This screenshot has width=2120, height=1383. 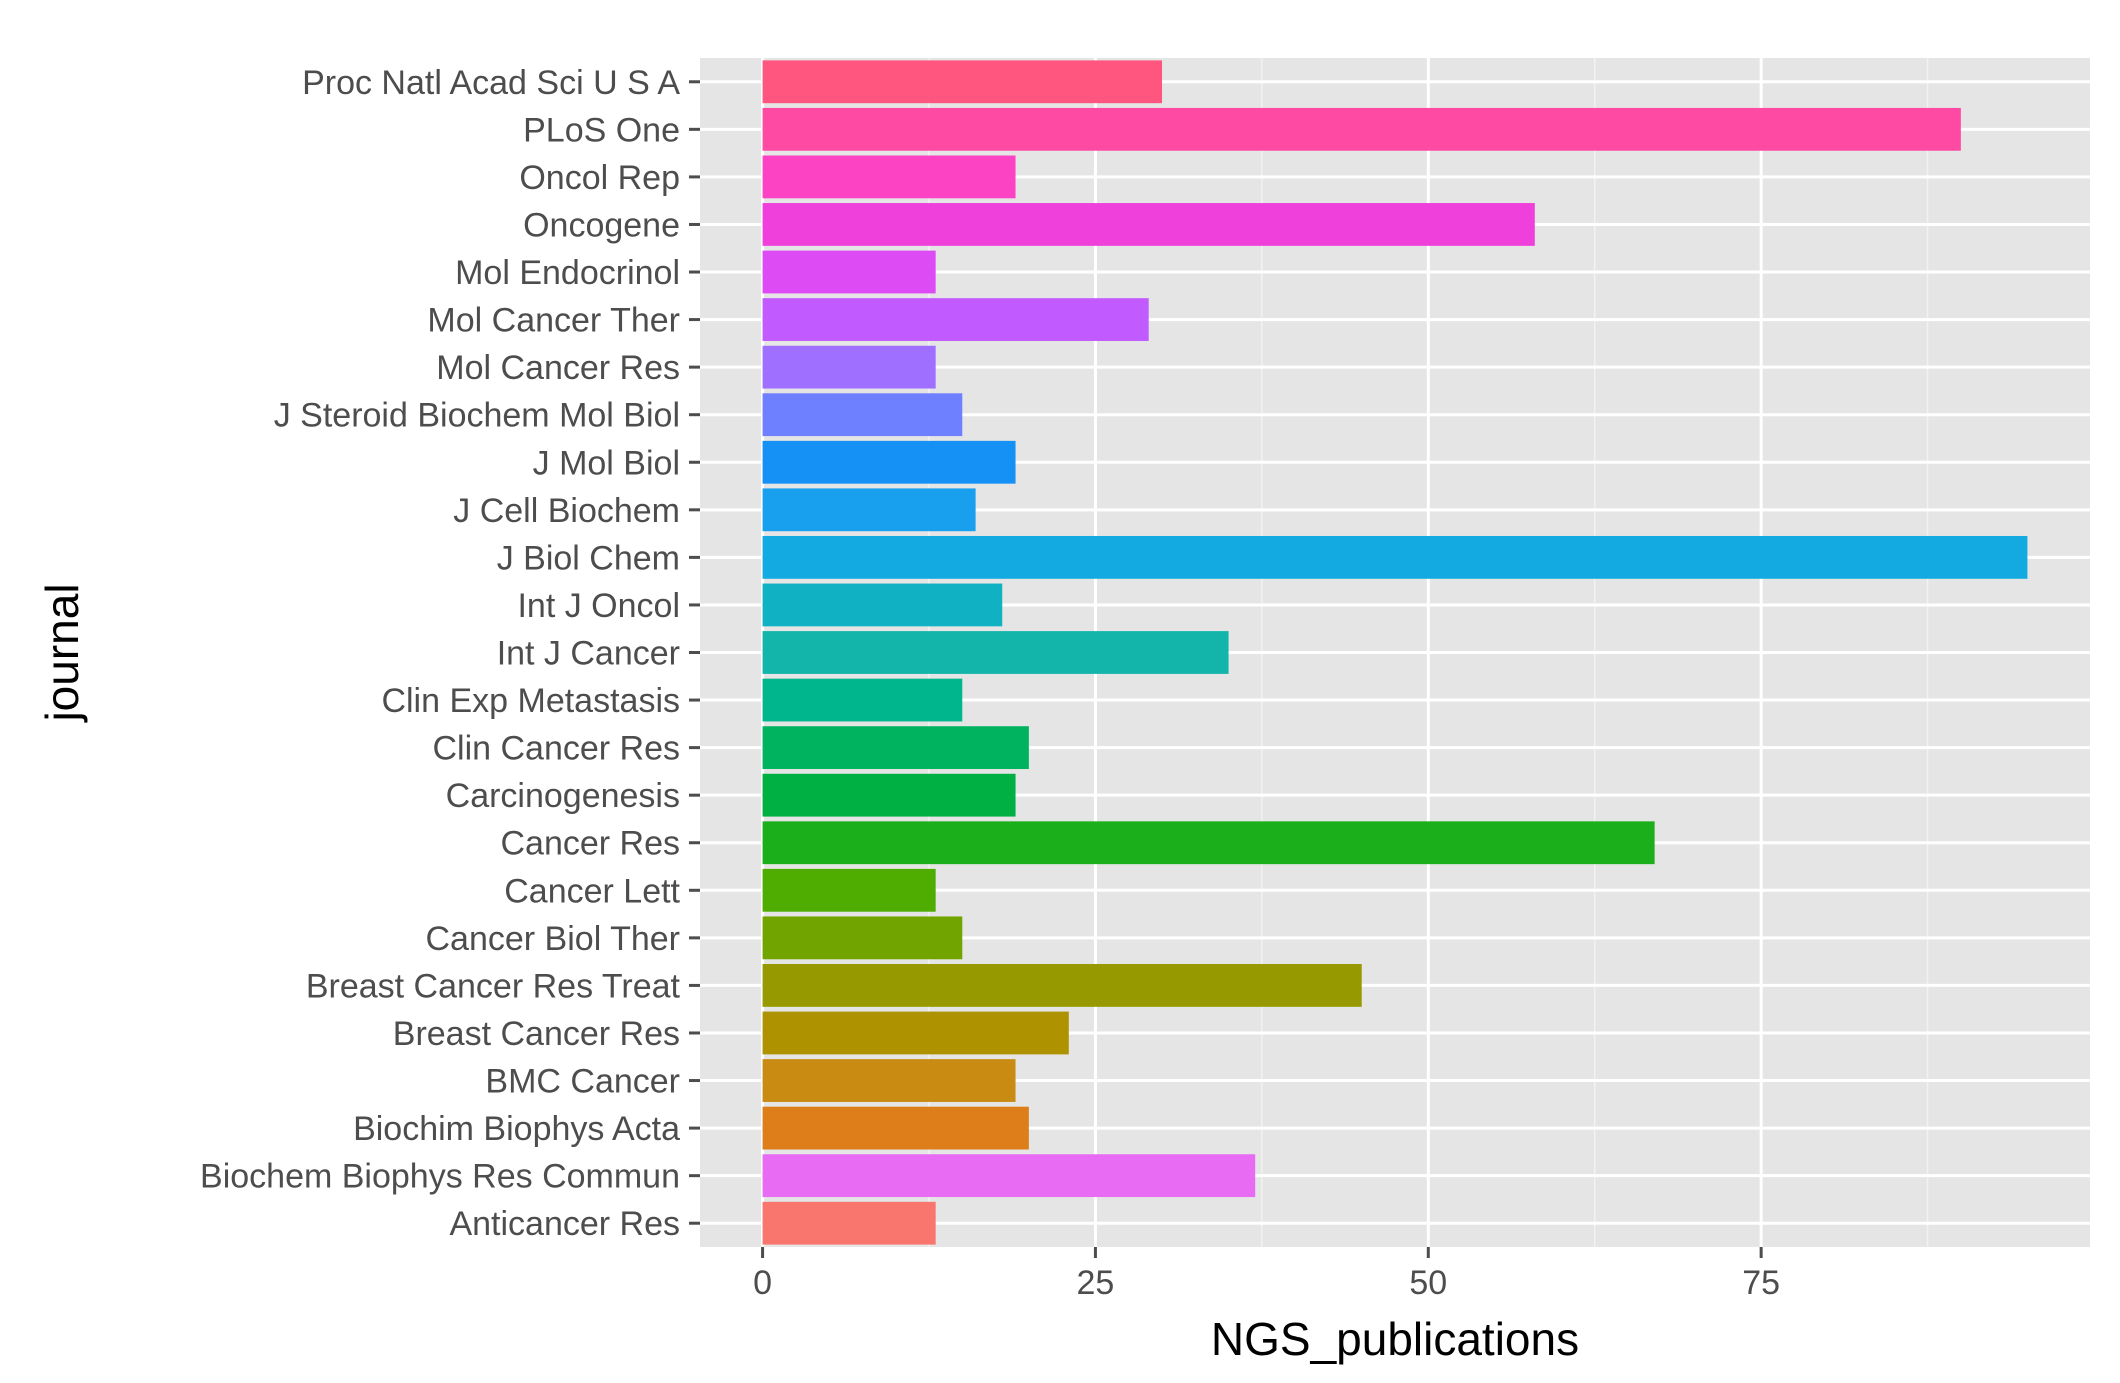 I want to click on bar-bmc-cancer, so click(x=889, y=1080).